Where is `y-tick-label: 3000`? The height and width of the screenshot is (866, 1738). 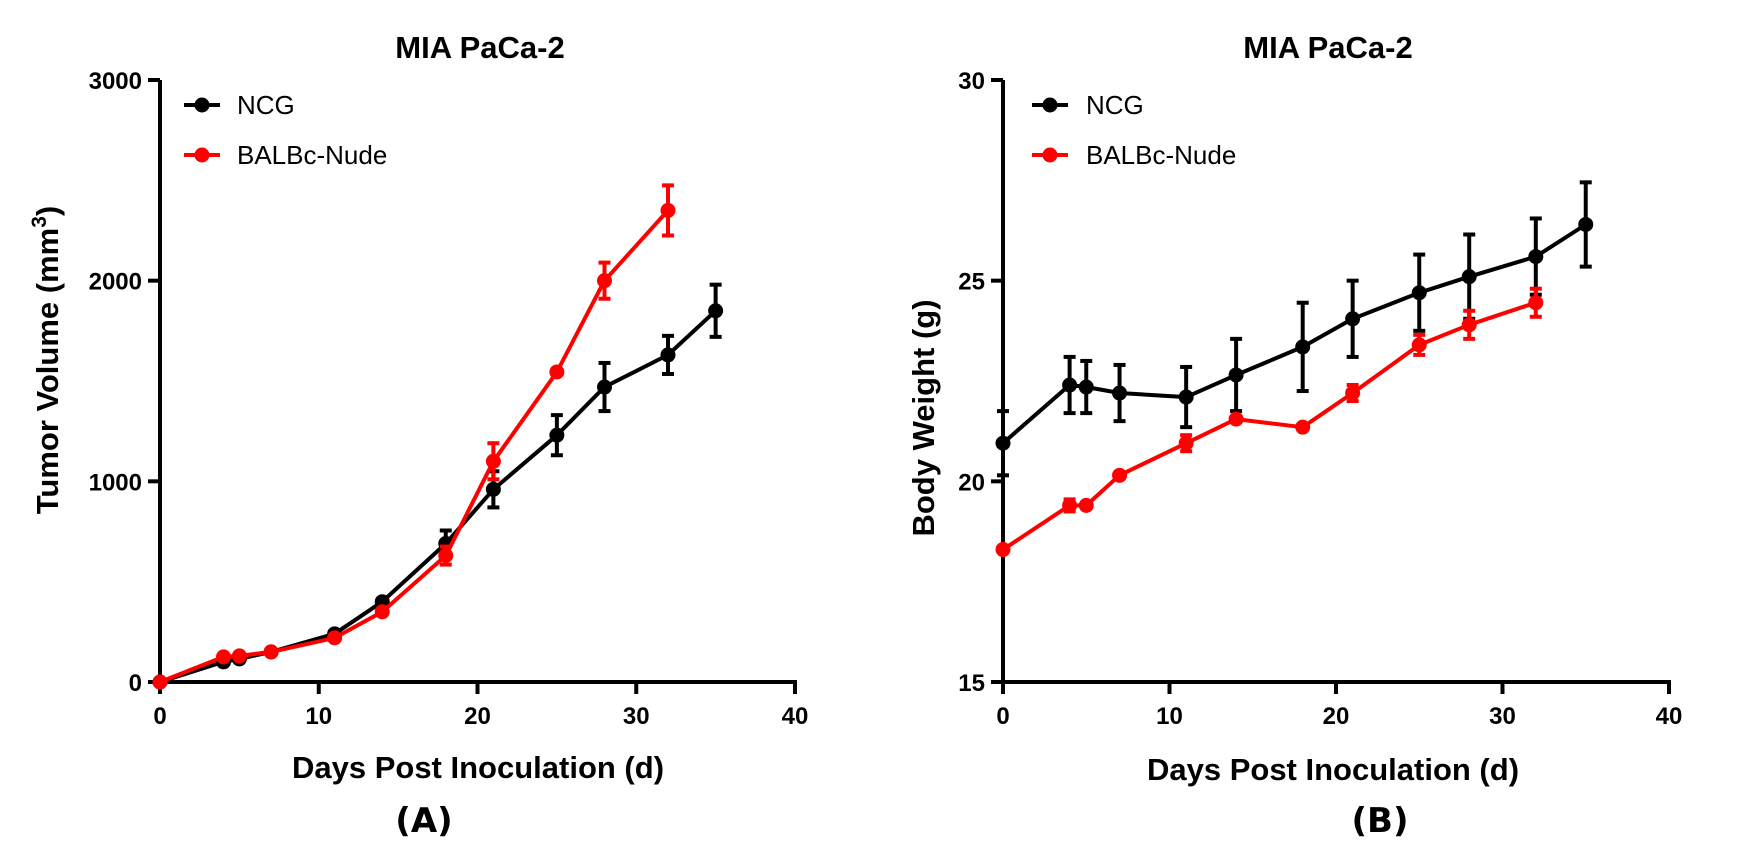
y-tick-label: 3000 is located at coordinates (115, 81).